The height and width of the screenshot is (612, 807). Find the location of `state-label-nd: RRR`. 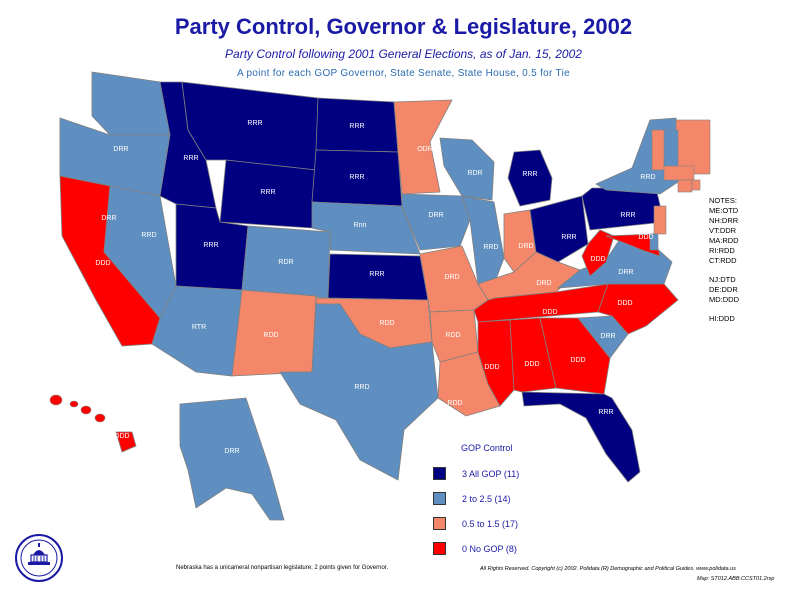

state-label-nd: RRR is located at coordinates (356, 126).